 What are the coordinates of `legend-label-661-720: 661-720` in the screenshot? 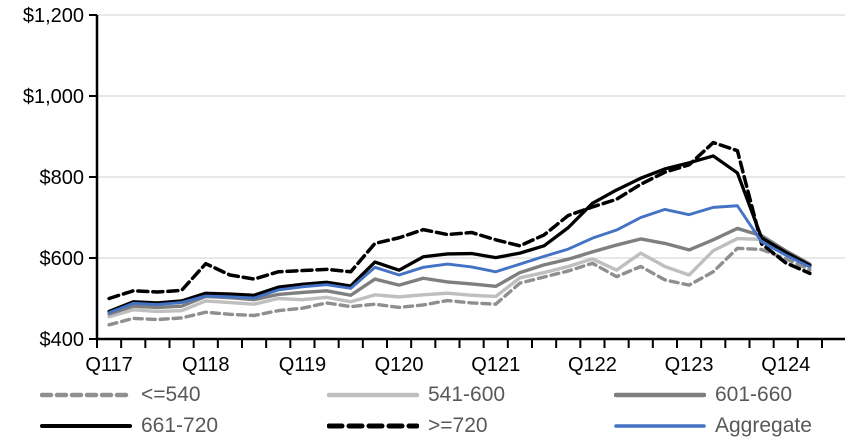 It's located at (180, 425).